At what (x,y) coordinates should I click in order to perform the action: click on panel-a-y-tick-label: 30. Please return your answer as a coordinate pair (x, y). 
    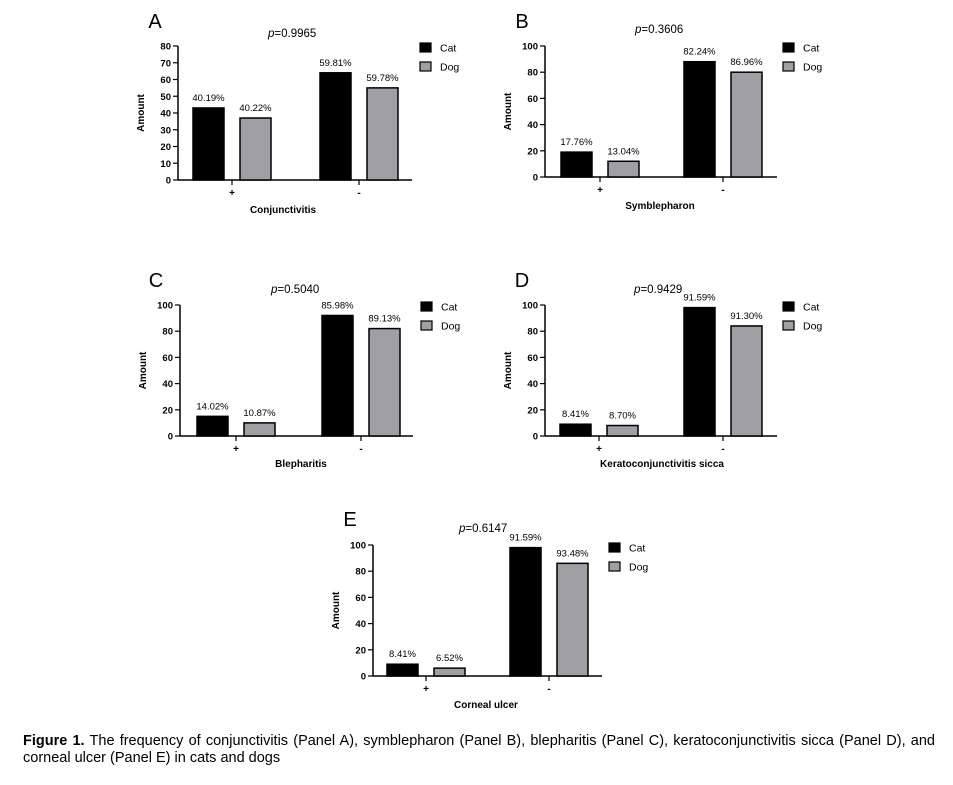
    Looking at the image, I should click on (165, 130).